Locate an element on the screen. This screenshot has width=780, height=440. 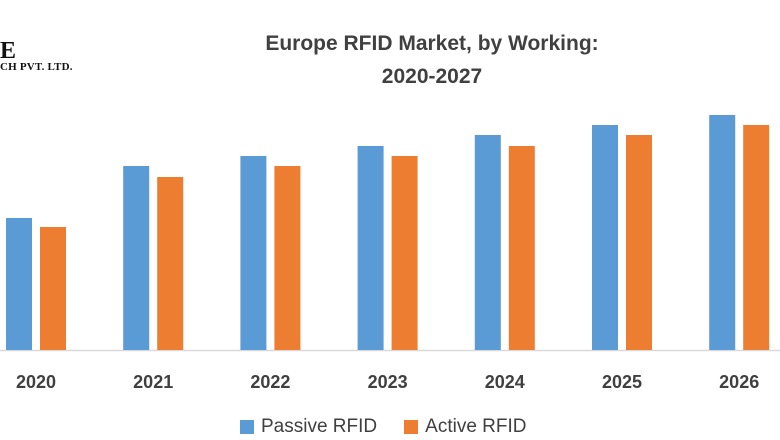
bar-passive-2026 is located at coordinates (722, 232).